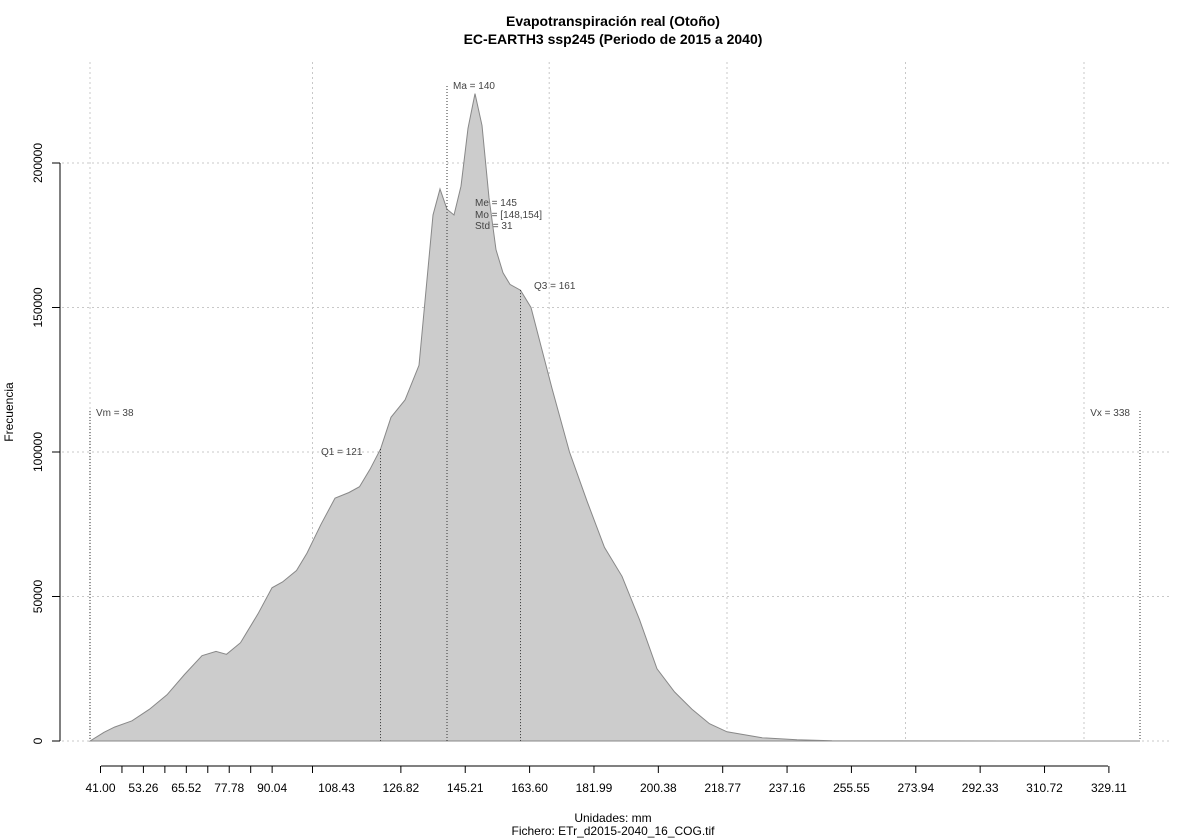  I want to click on annotation-std: Std = 31, so click(494, 226).